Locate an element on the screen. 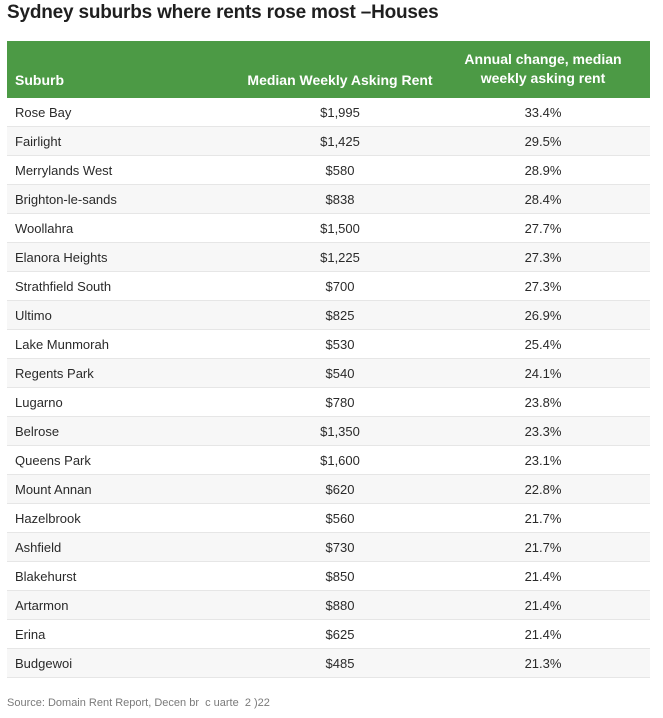 The height and width of the screenshot is (718, 663). rent-cell: $838 is located at coordinates (340, 199).